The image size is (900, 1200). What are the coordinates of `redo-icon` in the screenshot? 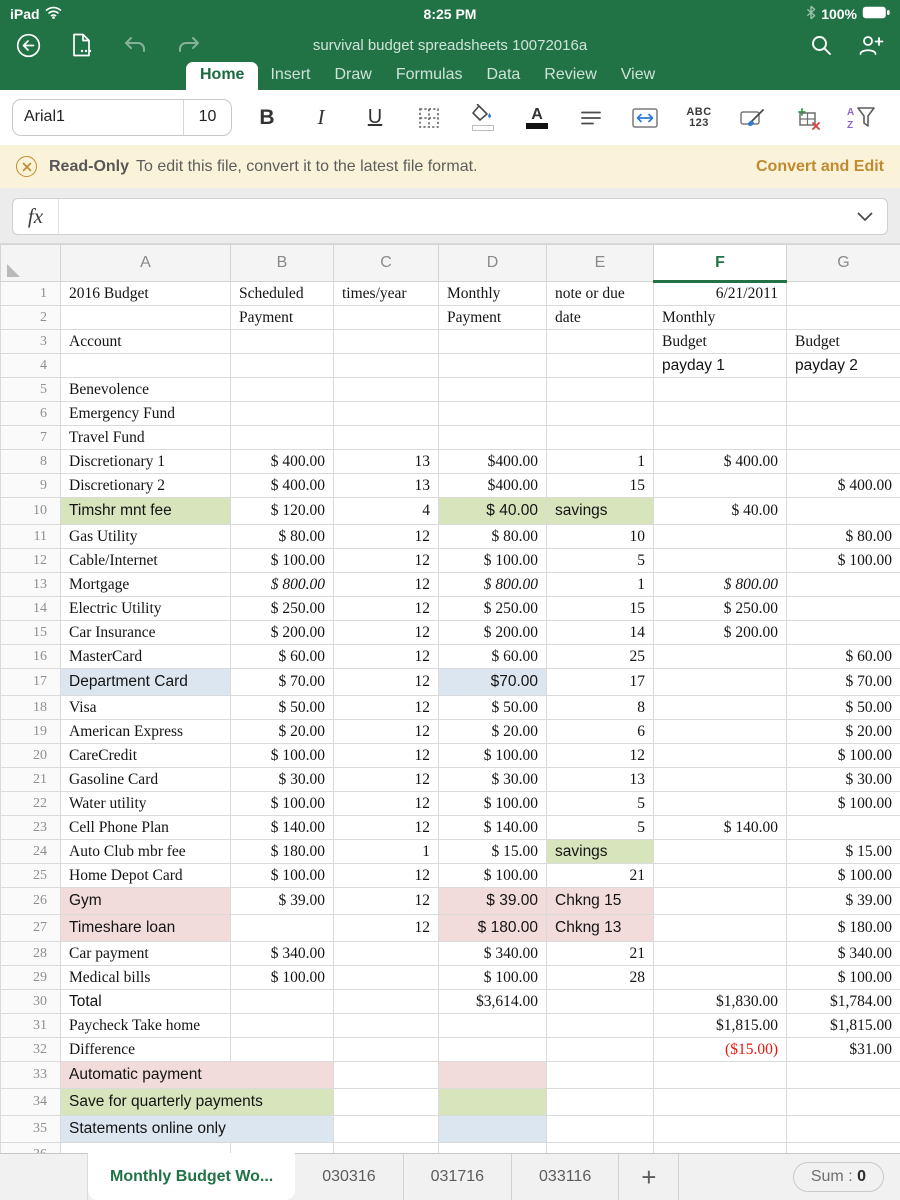 It's located at (189, 45).